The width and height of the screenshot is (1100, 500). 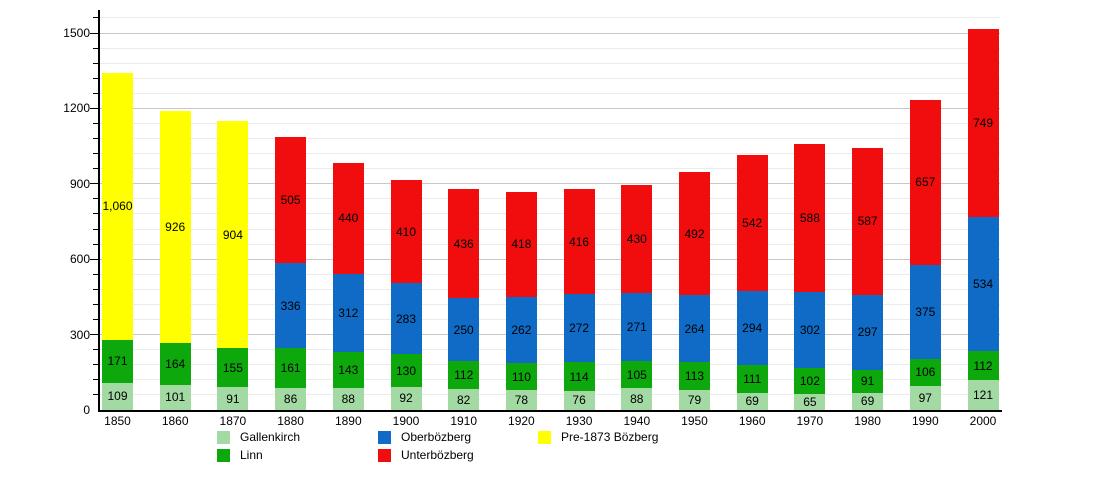 I want to click on bar-value-label: 302, so click(x=809, y=330).